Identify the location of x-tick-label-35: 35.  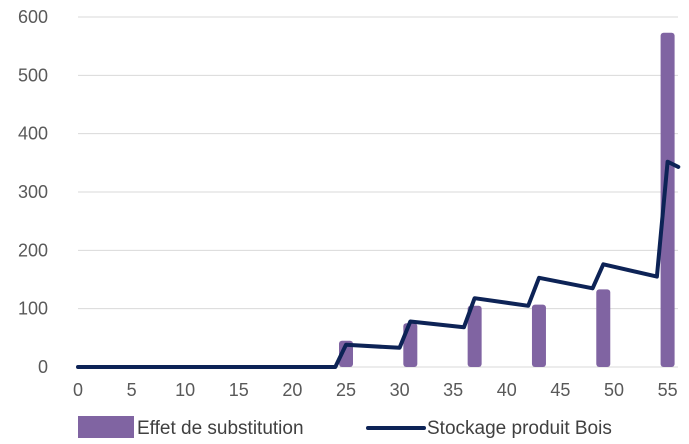
(453, 390).